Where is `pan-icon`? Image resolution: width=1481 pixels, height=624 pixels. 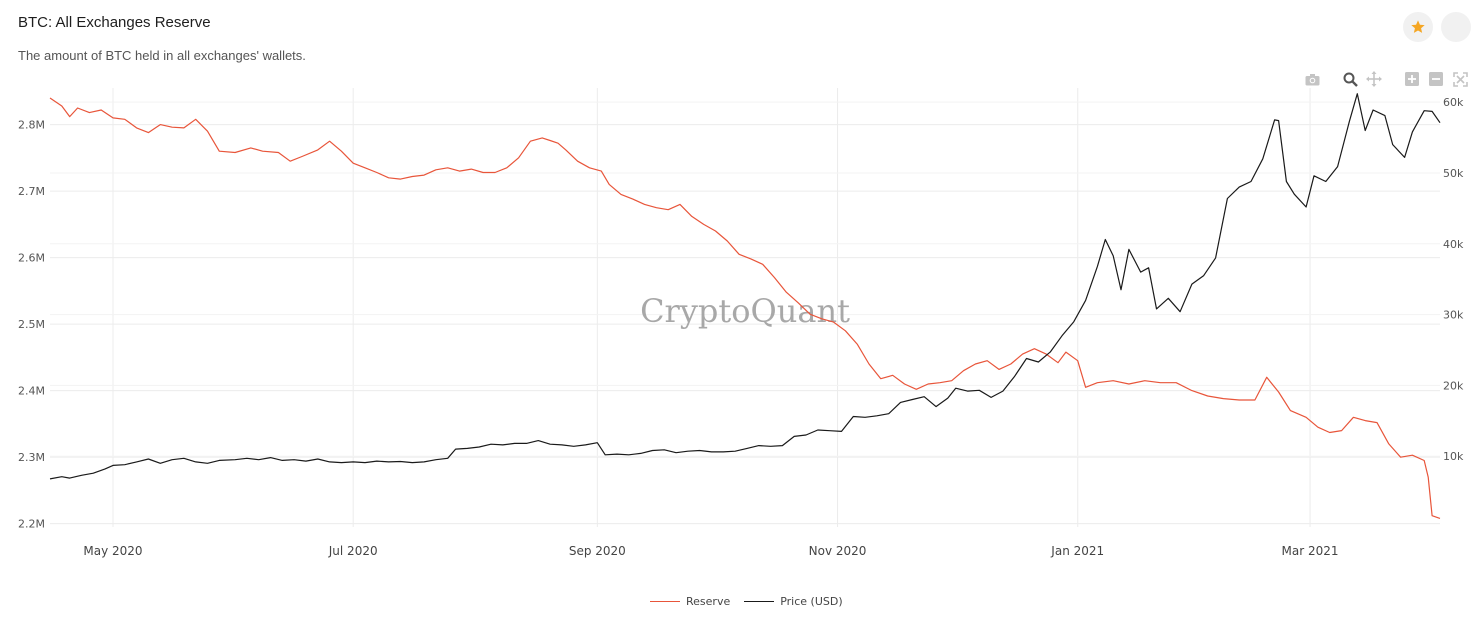 pan-icon is located at coordinates (1374, 79).